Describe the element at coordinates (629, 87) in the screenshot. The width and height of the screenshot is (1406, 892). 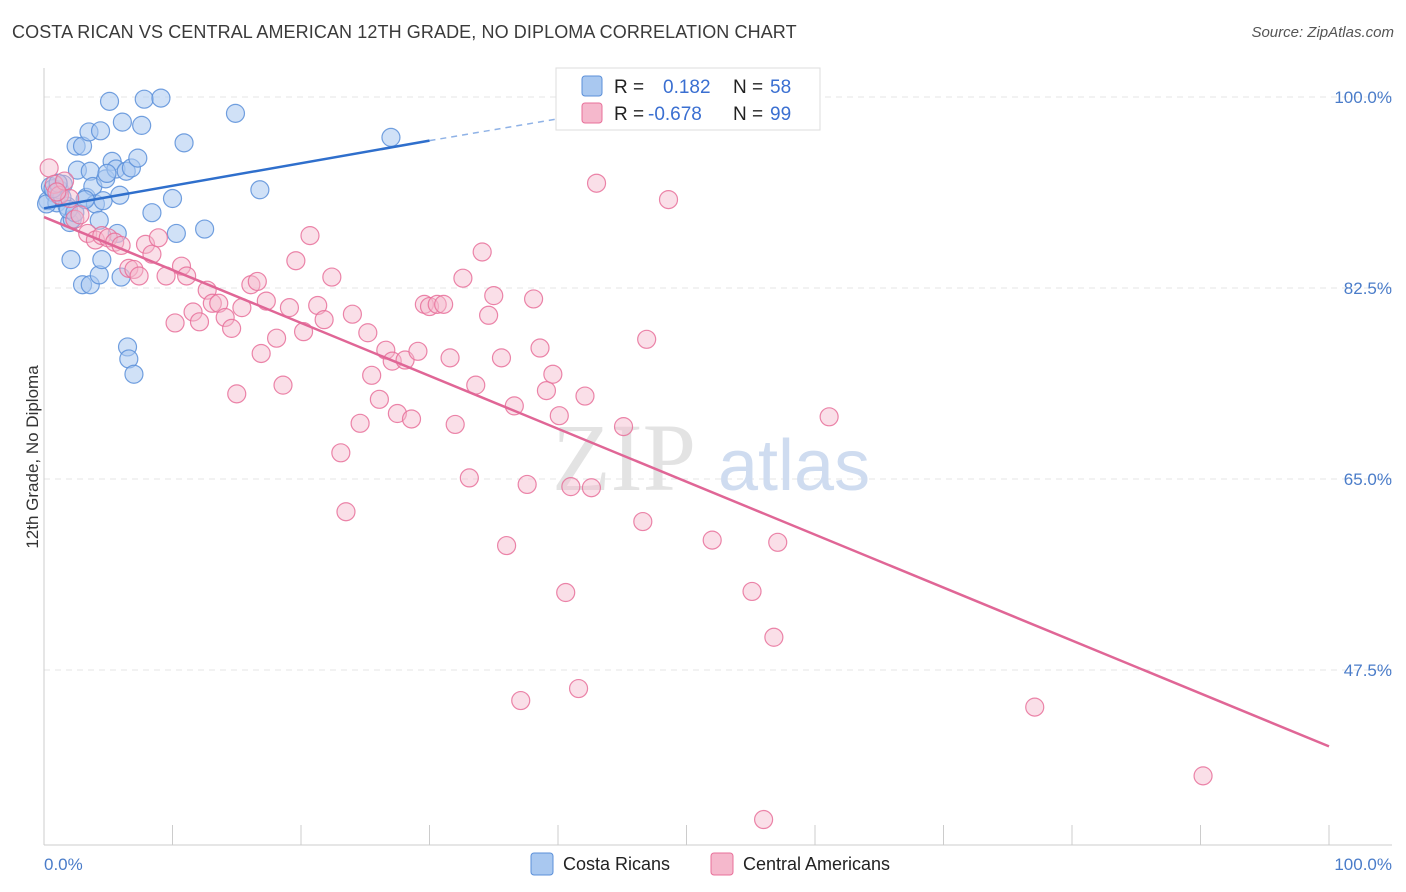
I see `legend-r-label-blue: R =` at that location.